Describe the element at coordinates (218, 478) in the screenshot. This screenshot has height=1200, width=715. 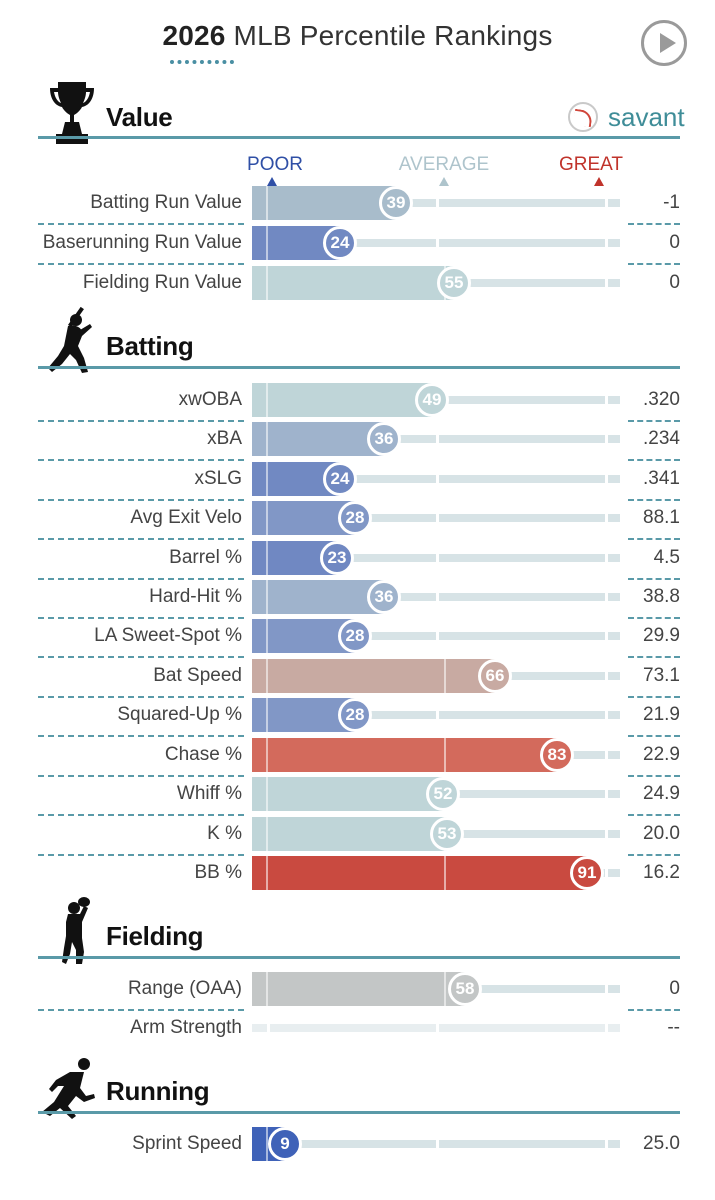
I see `metric-label-xslg: xSLG` at that location.